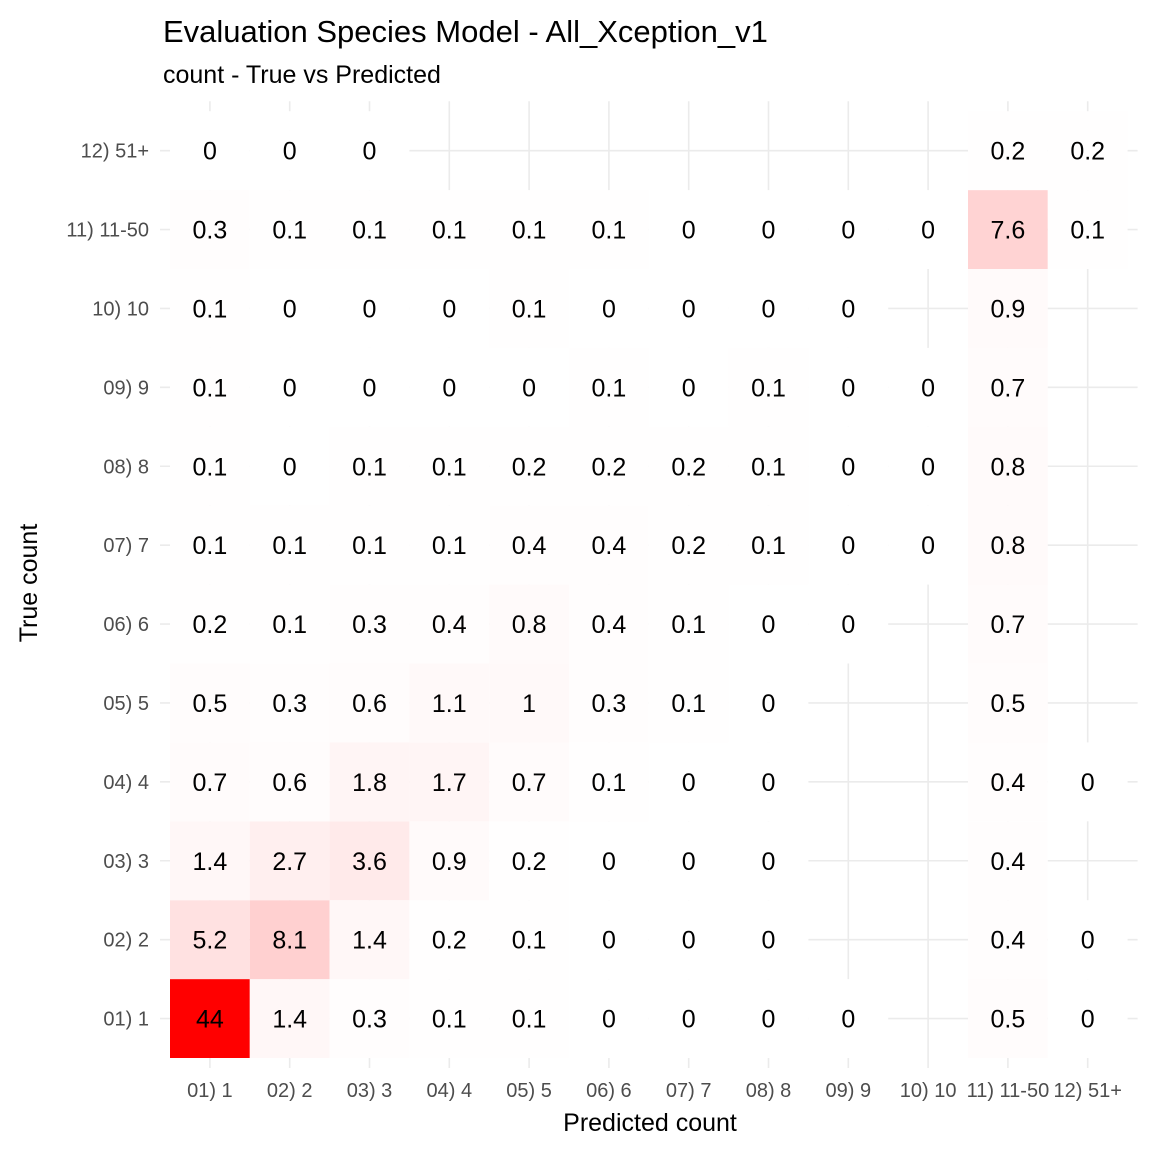 This screenshot has height=1152, width=1152. What do you see at coordinates (529, 1091) in the screenshot?
I see `x-tick-label-05-5: 05) 5` at bounding box center [529, 1091].